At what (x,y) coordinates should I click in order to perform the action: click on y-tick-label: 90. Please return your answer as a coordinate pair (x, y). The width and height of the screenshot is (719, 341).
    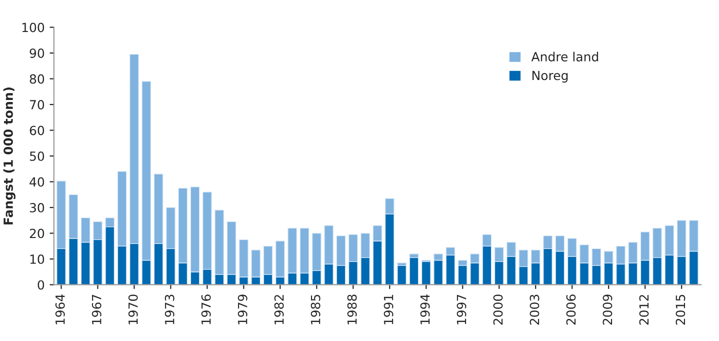
    Looking at the image, I should click on (37, 53).